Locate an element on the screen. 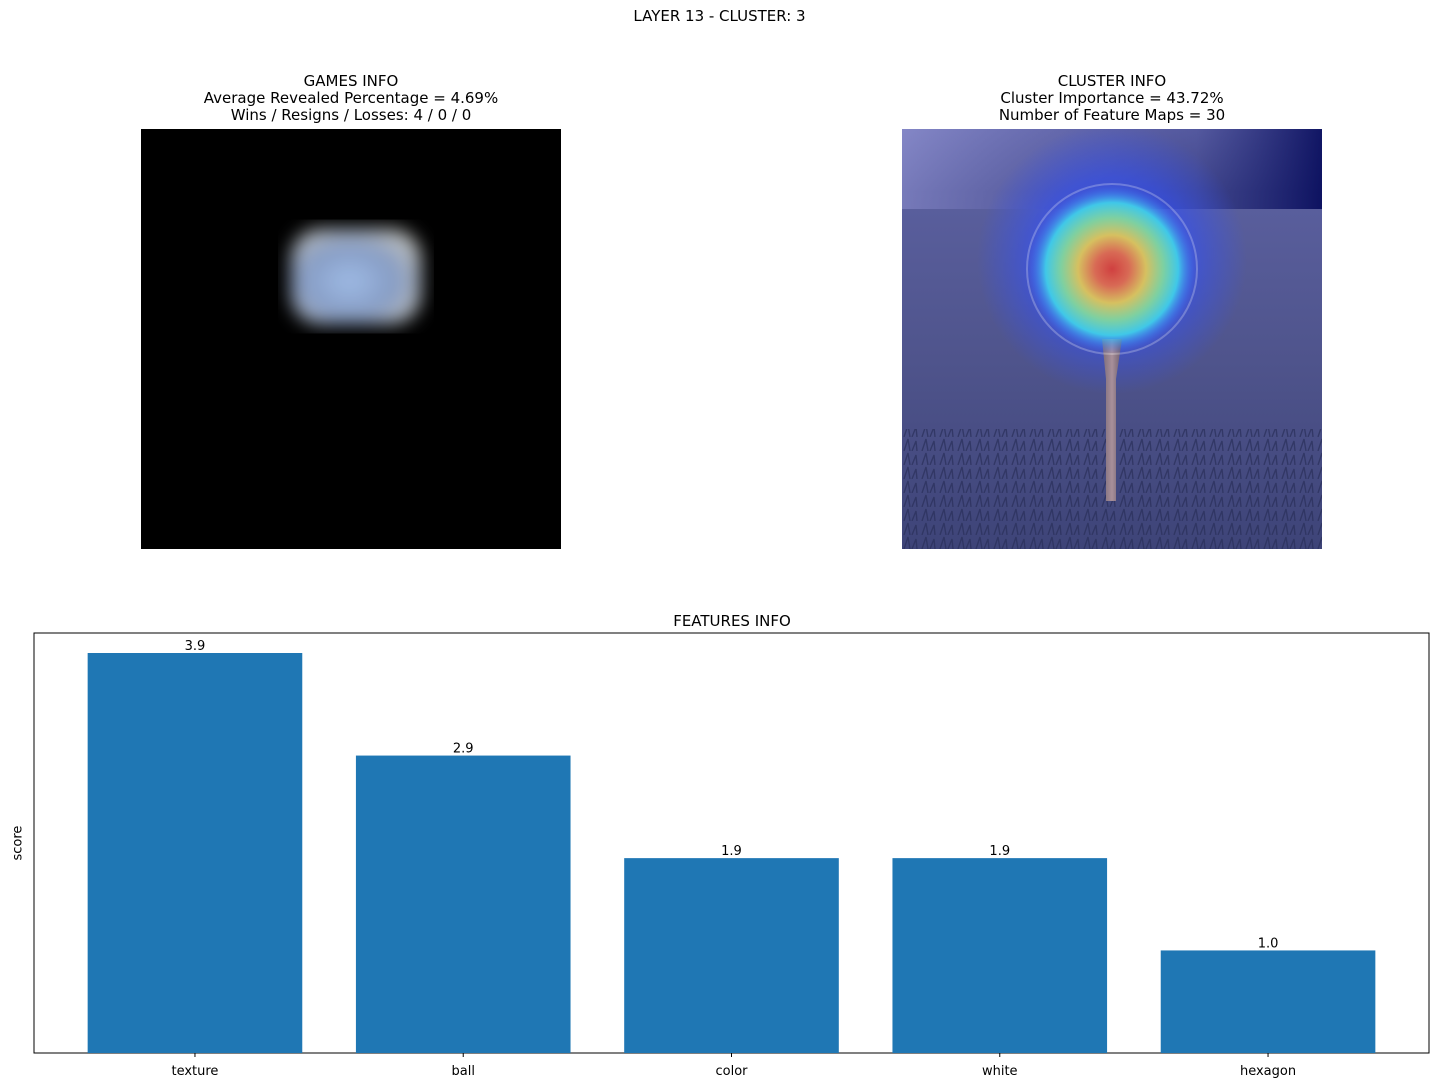 The width and height of the screenshot is (1439, 1087). y-axis-label: score is located at coordinates (18, 843).